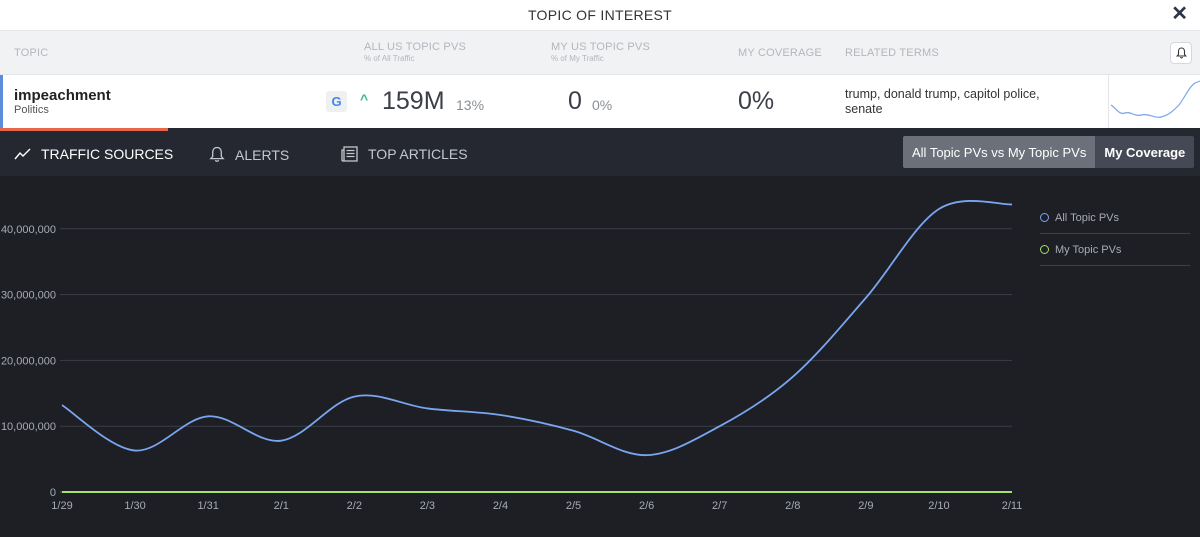 This screenshot has height=537, width=1200. I want to click on x-tick-label: 2/1, so click(281, 506).